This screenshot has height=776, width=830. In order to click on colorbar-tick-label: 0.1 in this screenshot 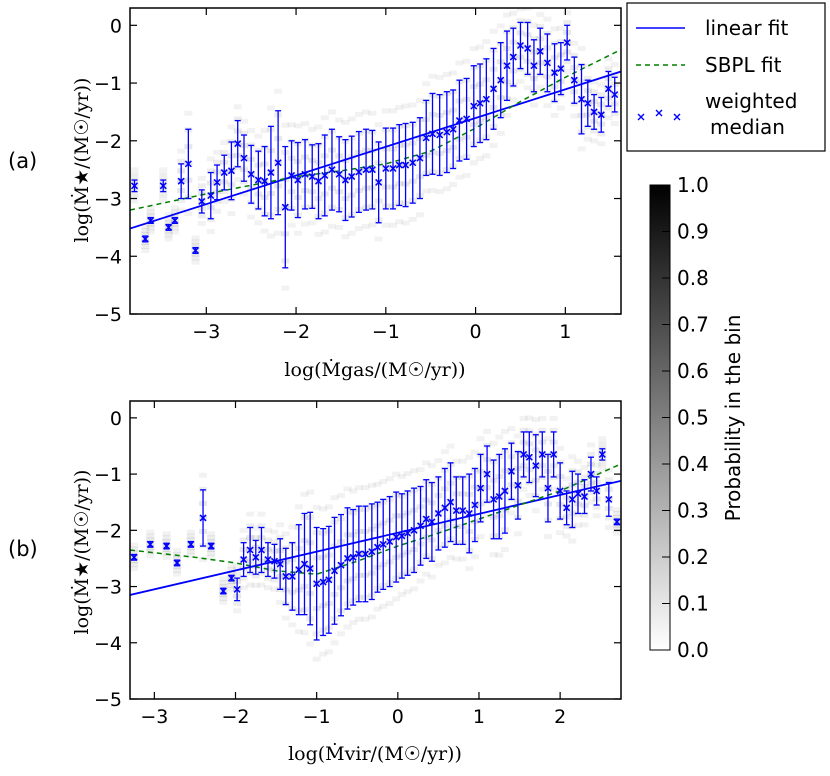, I will do `click(693, 604)`.